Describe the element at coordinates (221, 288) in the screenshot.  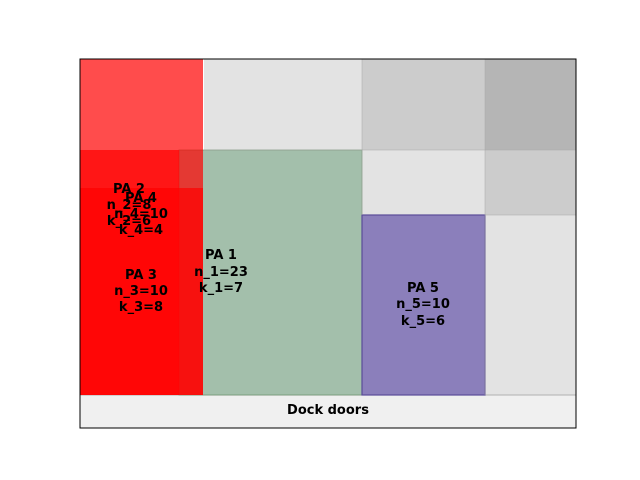
I see `svg-text: k_1=7` at that location.